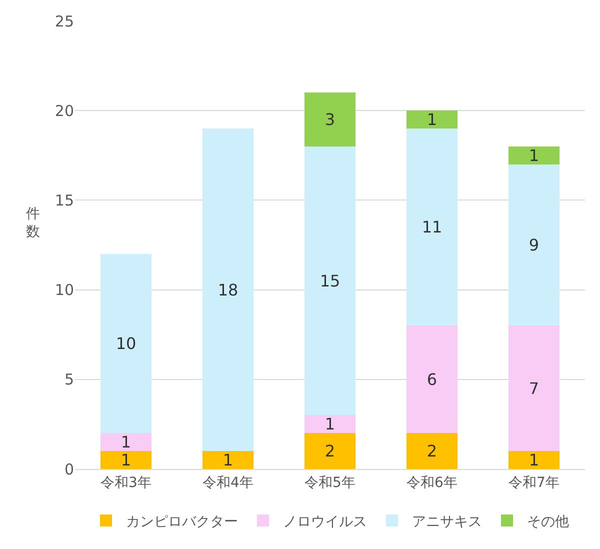 The image size is (600, 549). Describe the element at coordinates (69, 469) in the screenshot. I see `y-tick-label: 0` at that location.